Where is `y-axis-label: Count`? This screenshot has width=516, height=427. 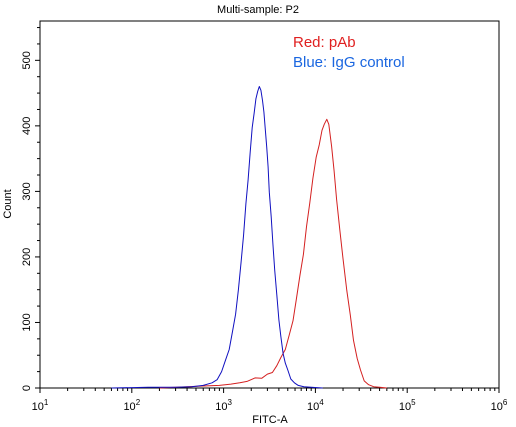
y-axis-label: Count is located at coordinates (8, 203).